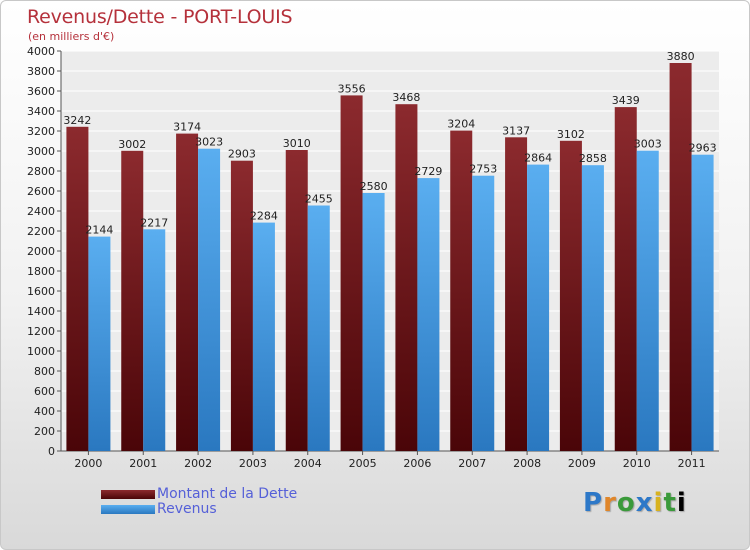 This screenshot has height=550, width=750. I want to click on x-tick-label: 2003, so click(253, 463).